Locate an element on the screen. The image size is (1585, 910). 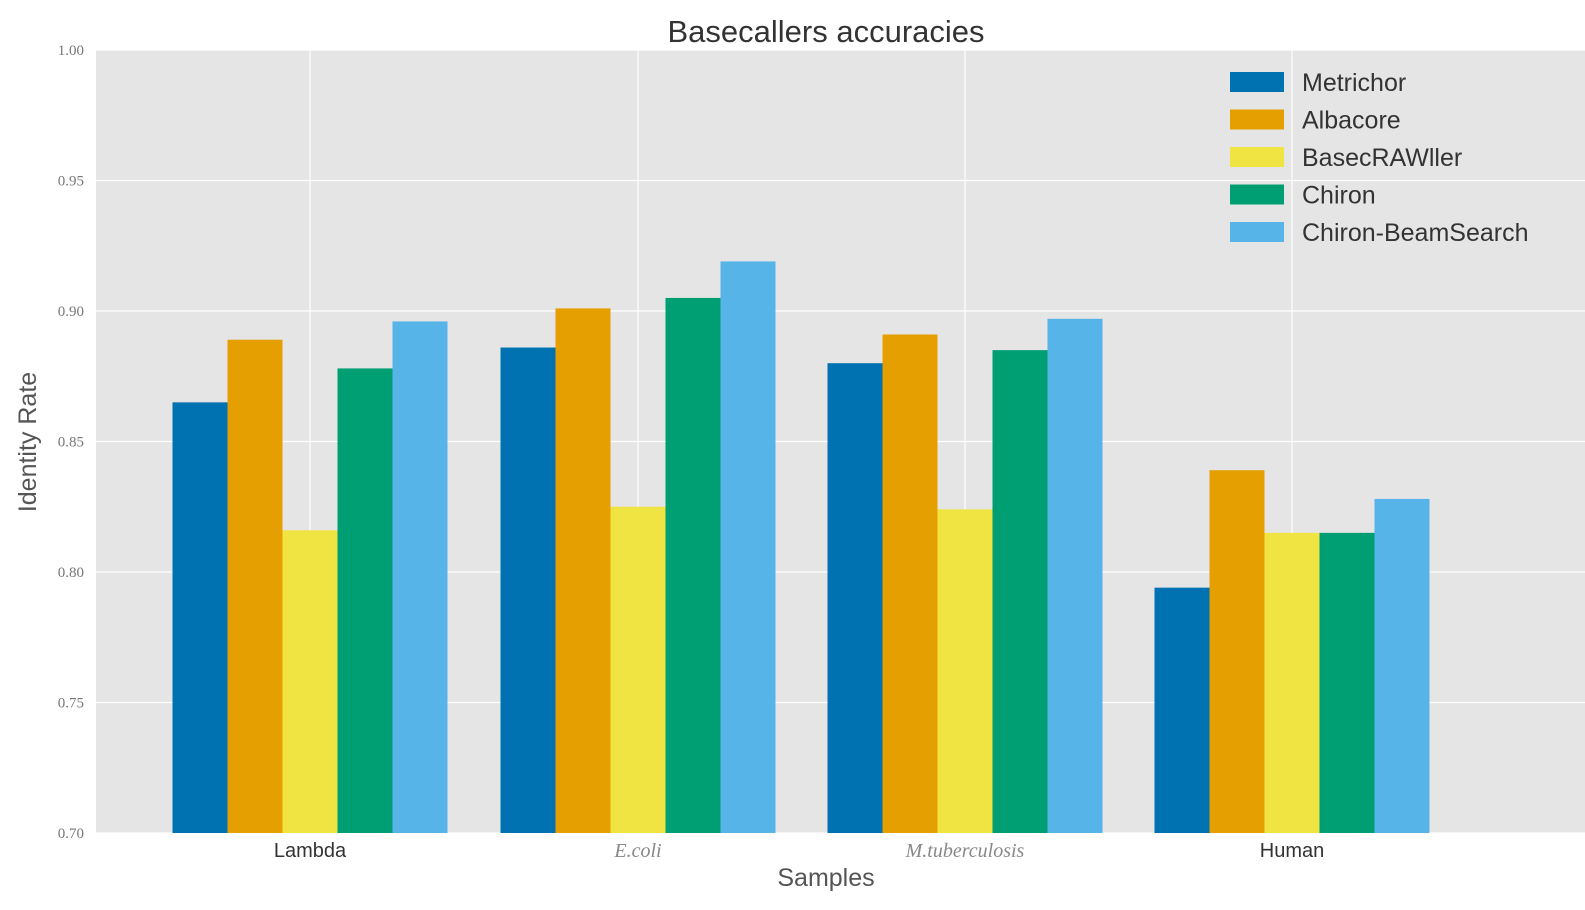
bar-chiron-beamsearch-lambda is located at coordinates (420, 577).